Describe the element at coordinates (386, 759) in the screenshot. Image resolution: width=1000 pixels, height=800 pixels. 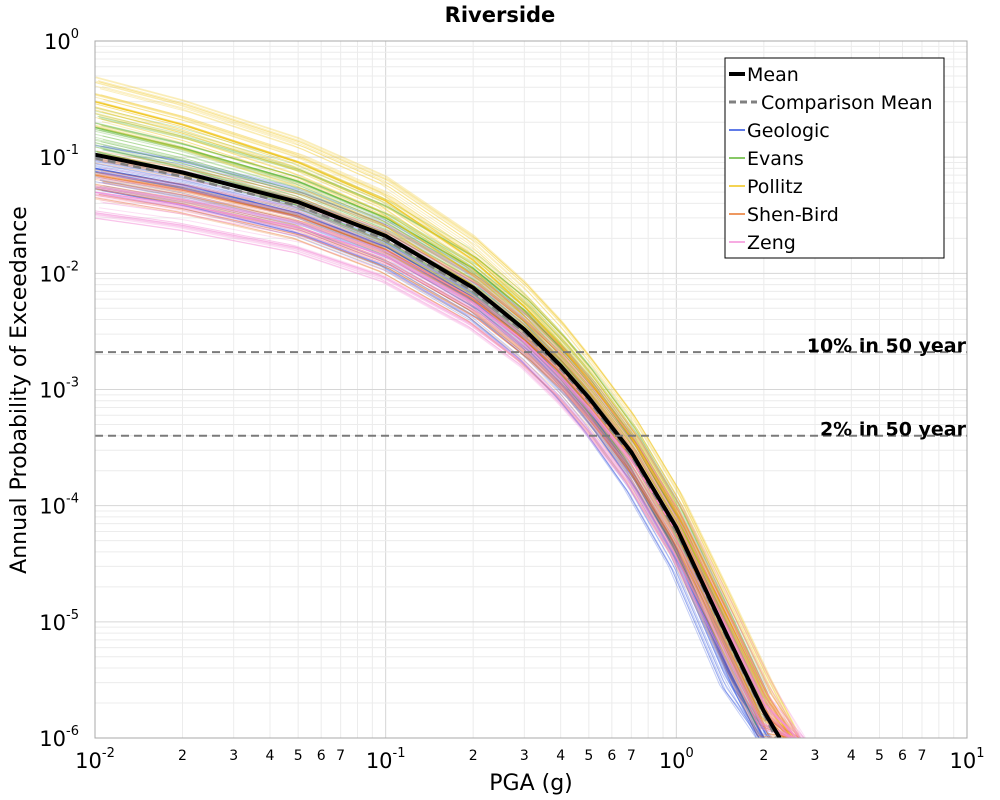
I see `x-tick-label: 10⁻¹` at that location.